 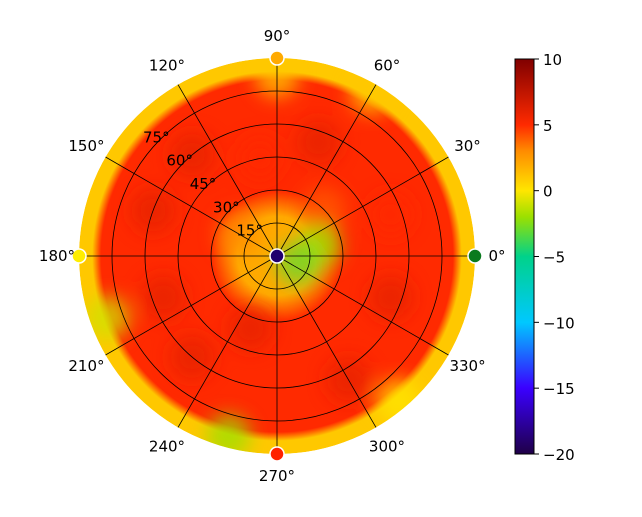 What do you see at coordinates (86, 366) in the screenshot?
I see `angular-tick-label: 210°` at bounding box center [86, 366].